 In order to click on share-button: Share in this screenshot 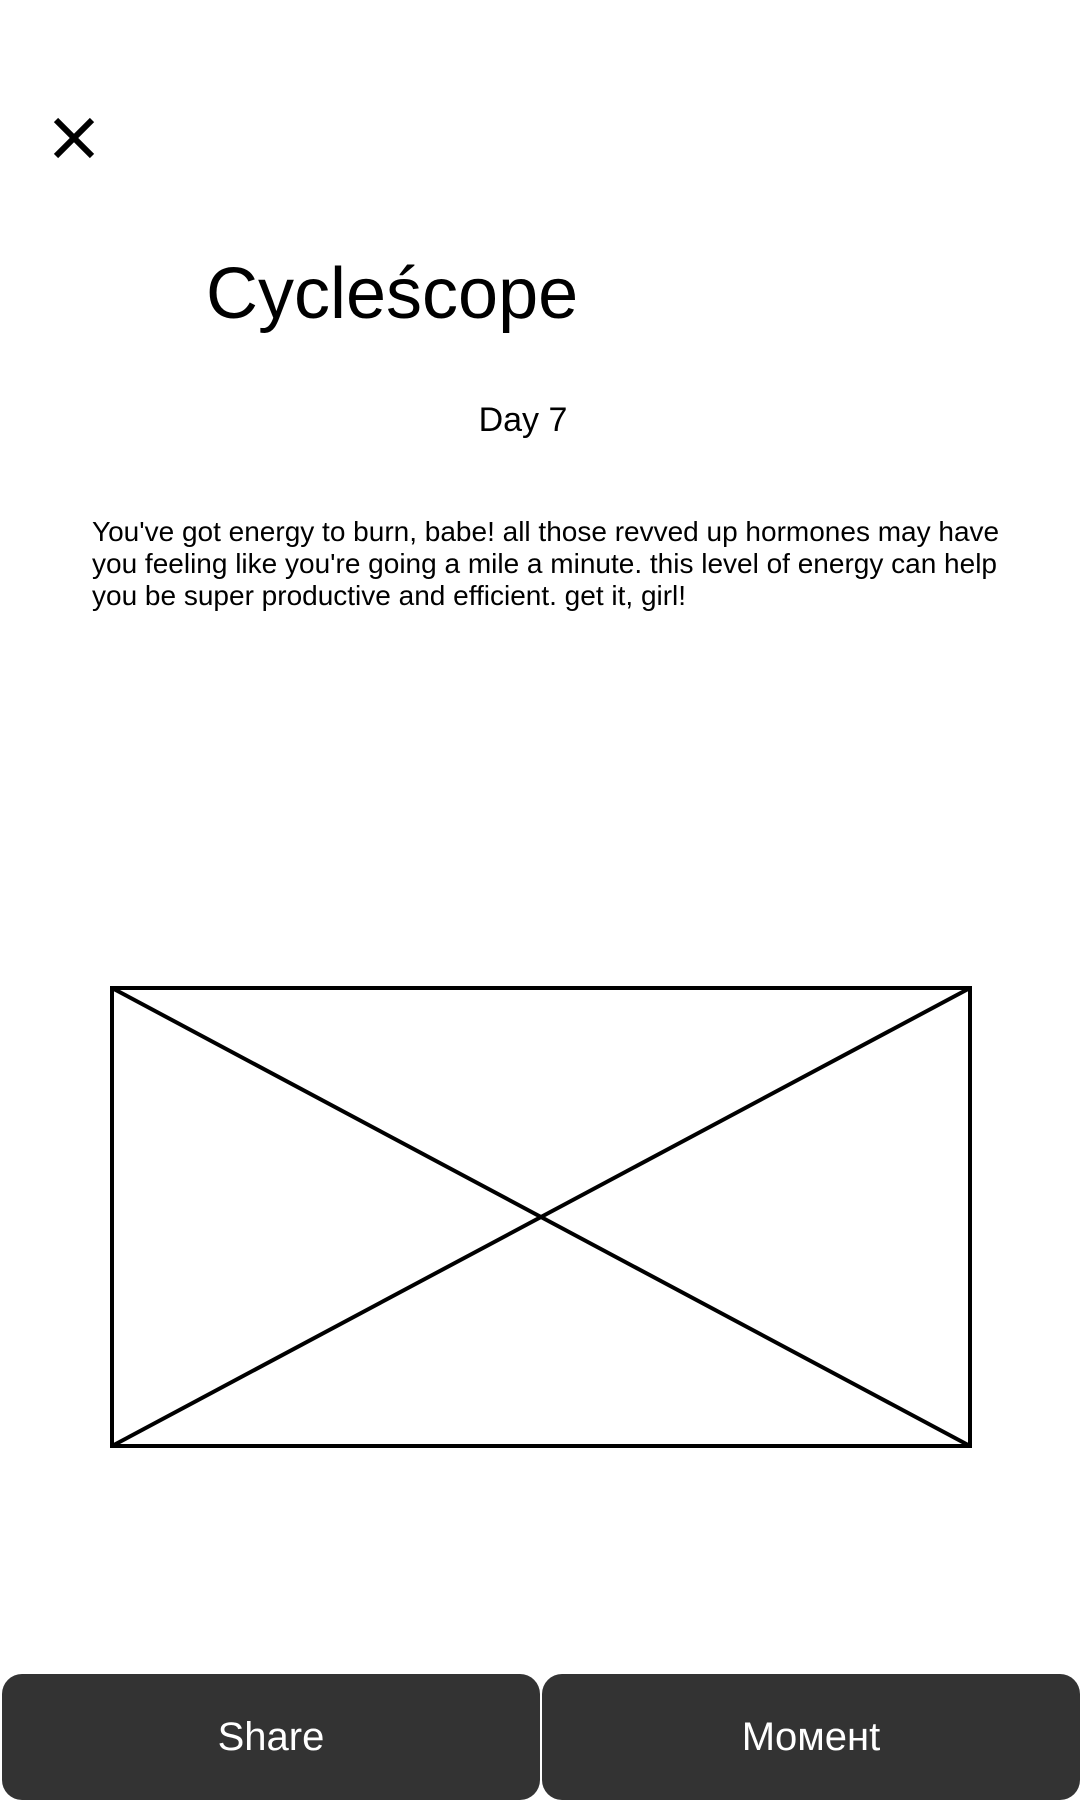, I will do `click(271, 1737)`.